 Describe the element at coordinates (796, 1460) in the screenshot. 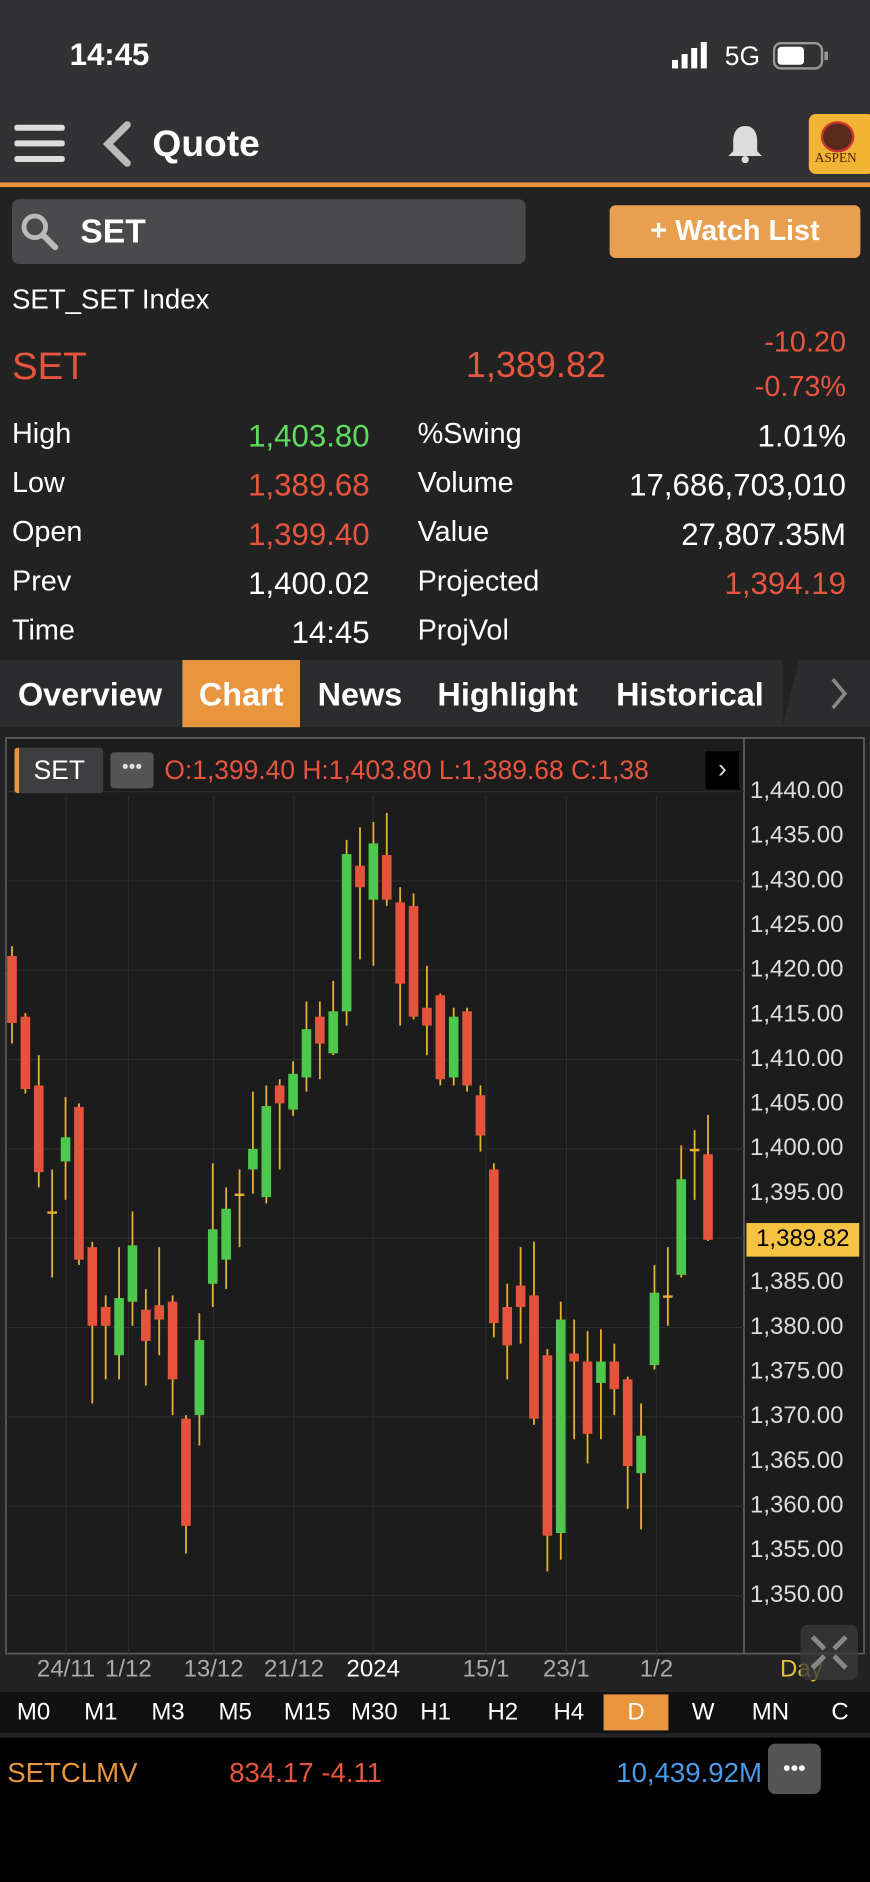

I see `y-tick-label: 1,365.00` at that location.